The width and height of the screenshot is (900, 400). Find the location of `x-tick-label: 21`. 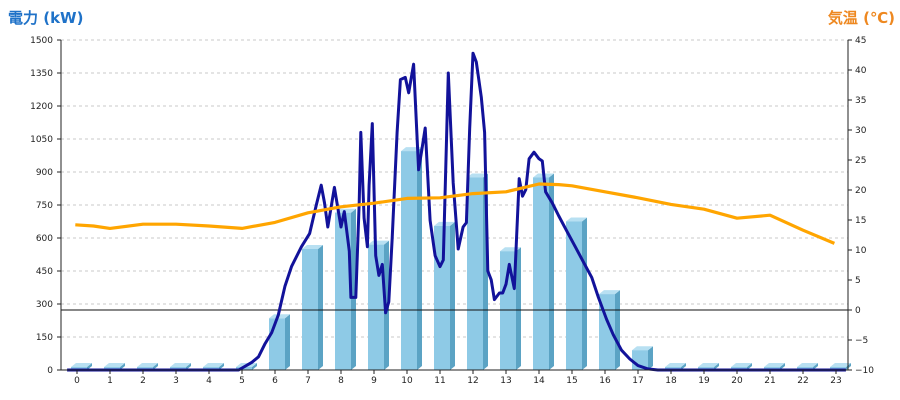

x-tick-label: 21 is located at coordinates (769, 381).